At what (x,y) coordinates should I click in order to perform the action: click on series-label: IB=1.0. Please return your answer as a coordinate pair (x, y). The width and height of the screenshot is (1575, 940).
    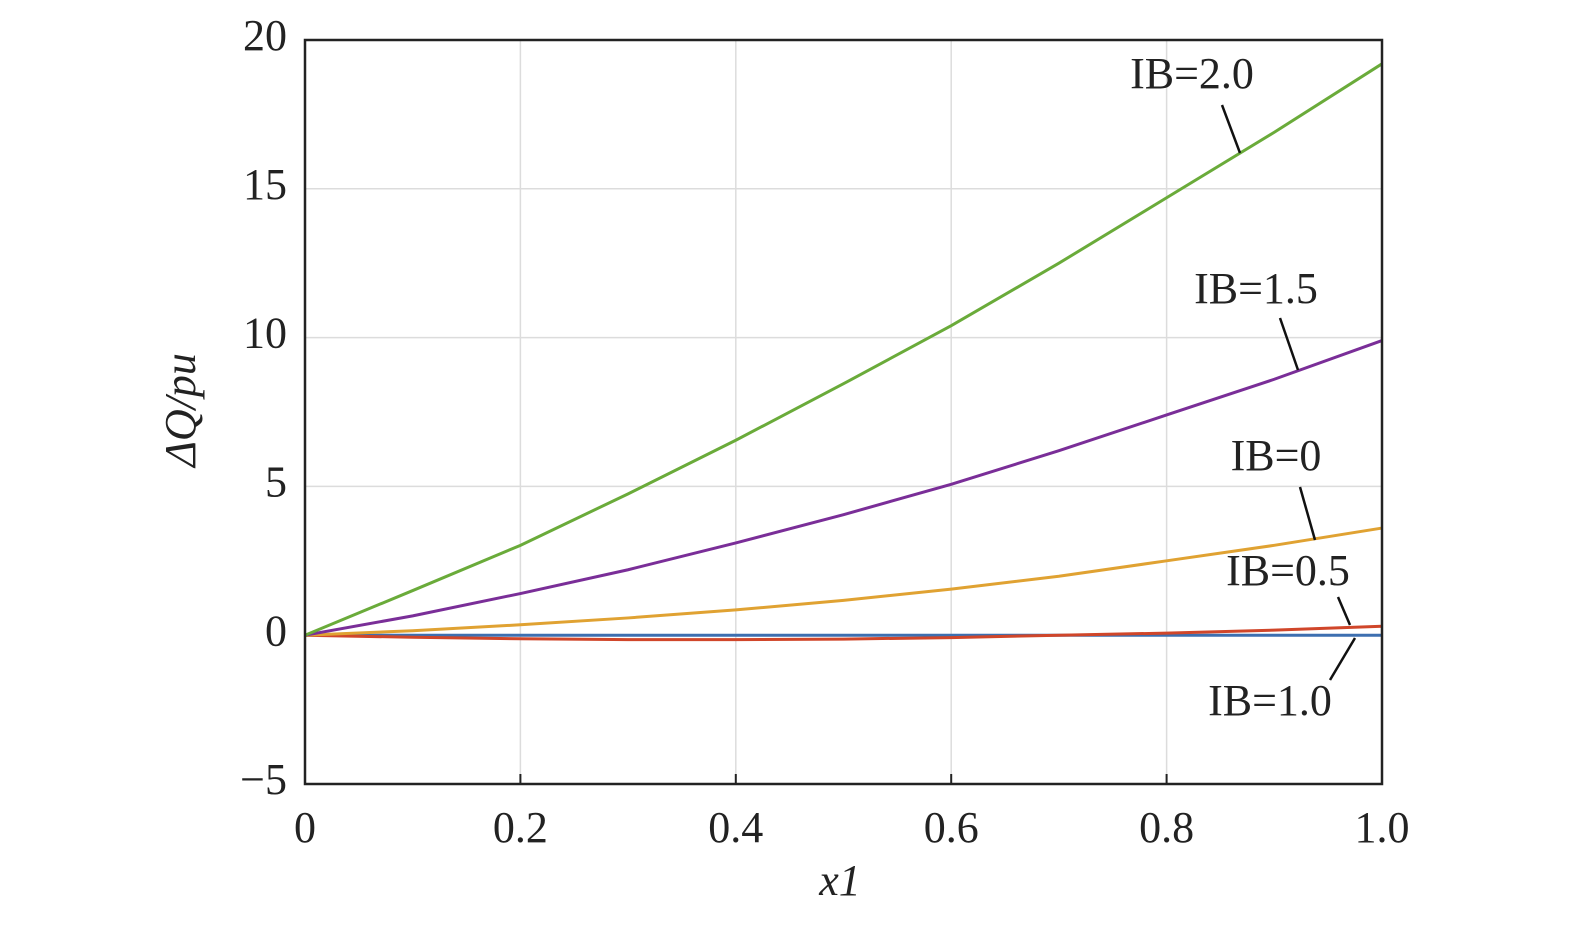
    Looking at the image, I should click on (1270, 700).